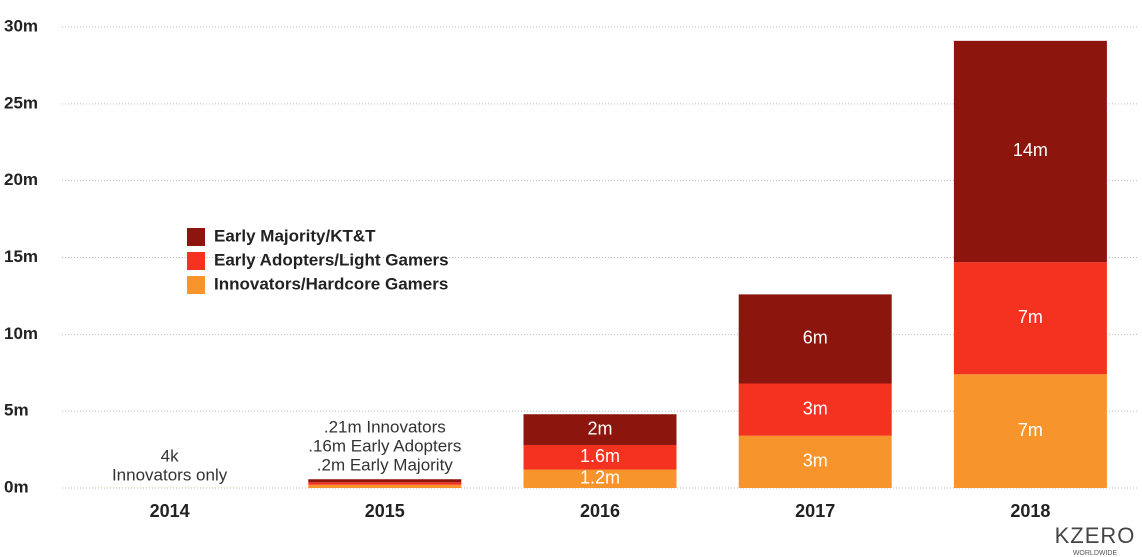 The width and height of the screenshot is (1142, 557). I want to click on x-tick-label: 2015, so click(385, 511).